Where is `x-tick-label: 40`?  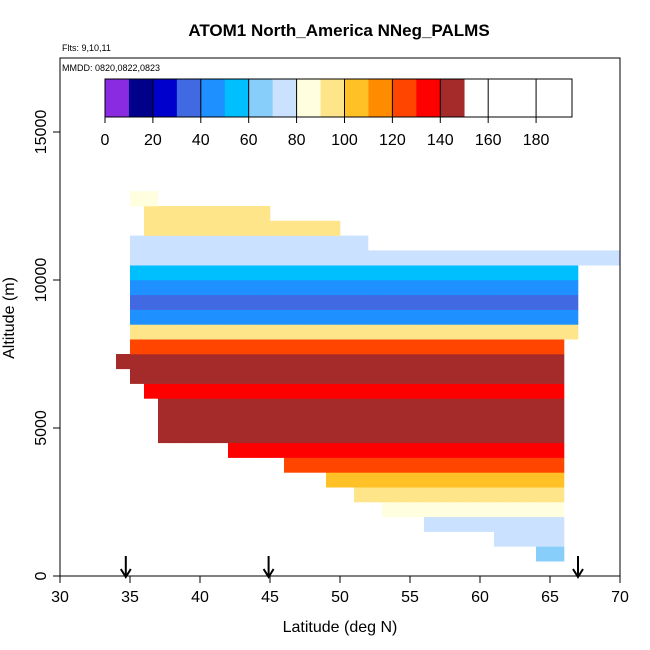 x-tick-label: 40 is located at coordinates (200, 597).